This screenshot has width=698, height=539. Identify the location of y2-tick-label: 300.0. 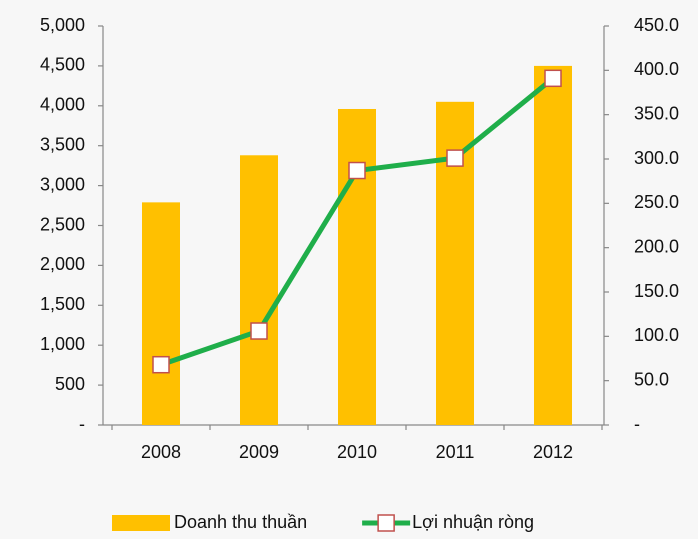
(656, 158).